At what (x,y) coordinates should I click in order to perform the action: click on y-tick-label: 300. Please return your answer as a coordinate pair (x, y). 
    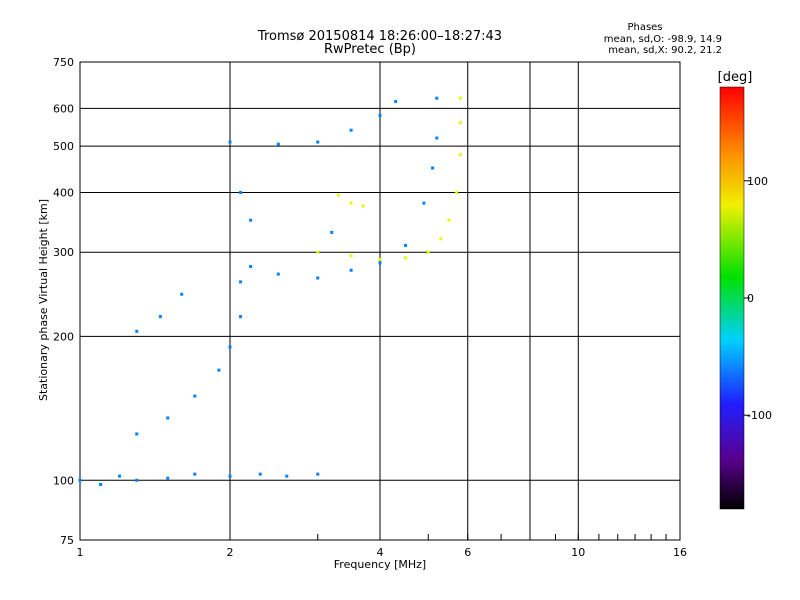
    Looking at the image, I should click on (63, 252).